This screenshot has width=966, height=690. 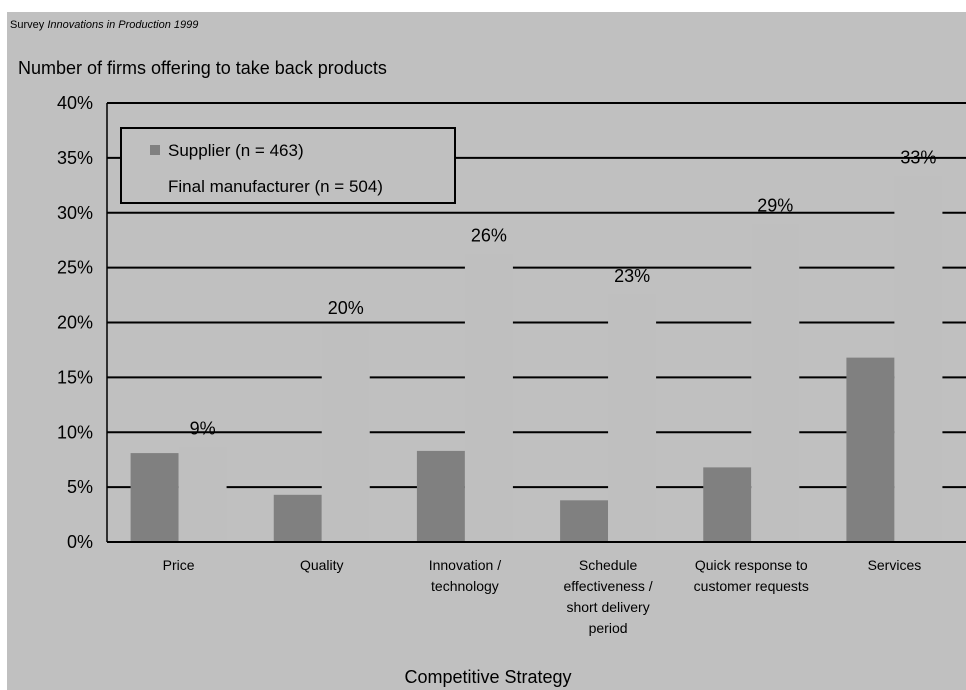 I want to click on legend-swatch-supplier, so click(x=155, y=150).